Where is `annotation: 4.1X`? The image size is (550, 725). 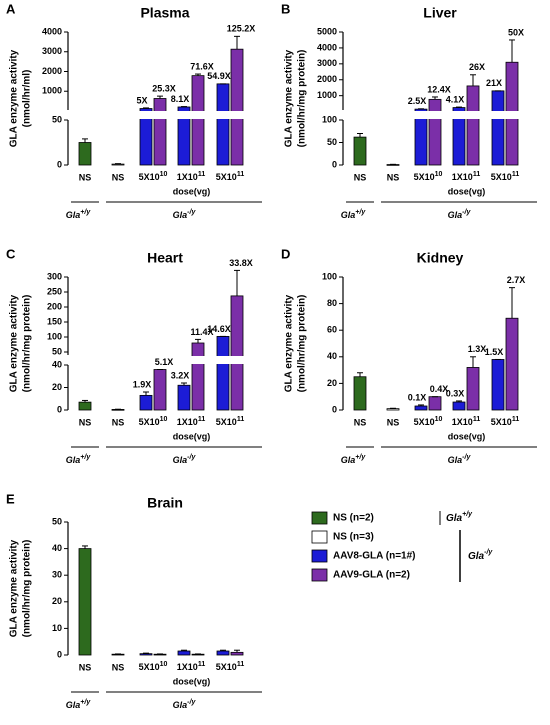
annotation: 4.1X is located at coordinates (455, 99).